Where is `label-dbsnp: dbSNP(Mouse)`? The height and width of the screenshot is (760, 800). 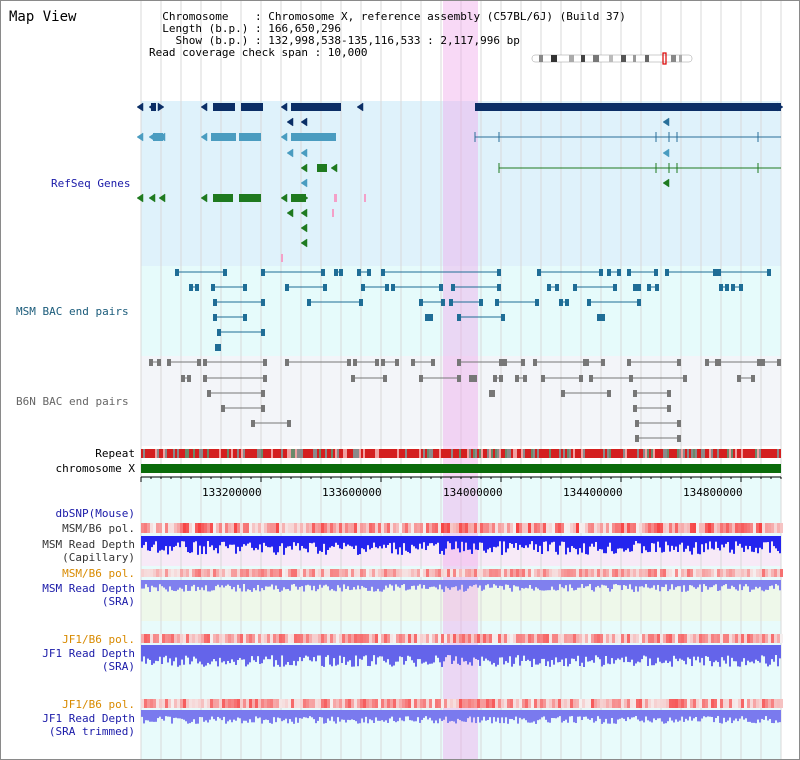 label-dbsnp: dbSNP(Mouse) is located at coordinates (95, 513).